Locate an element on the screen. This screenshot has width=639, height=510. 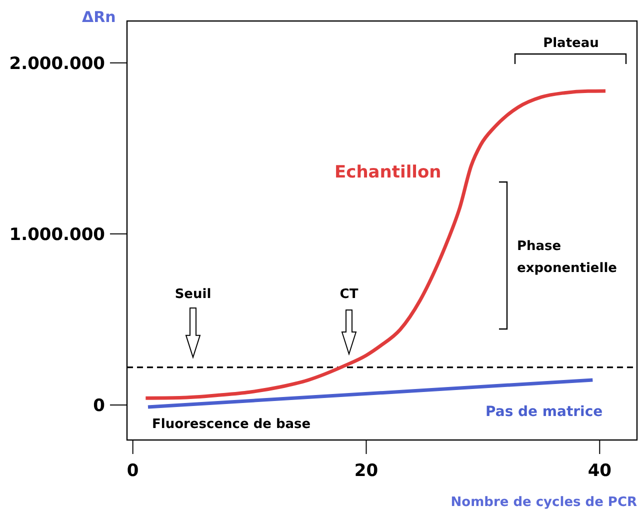
y-tick-label: 1.000.000 is located at coordinates (57, 234).